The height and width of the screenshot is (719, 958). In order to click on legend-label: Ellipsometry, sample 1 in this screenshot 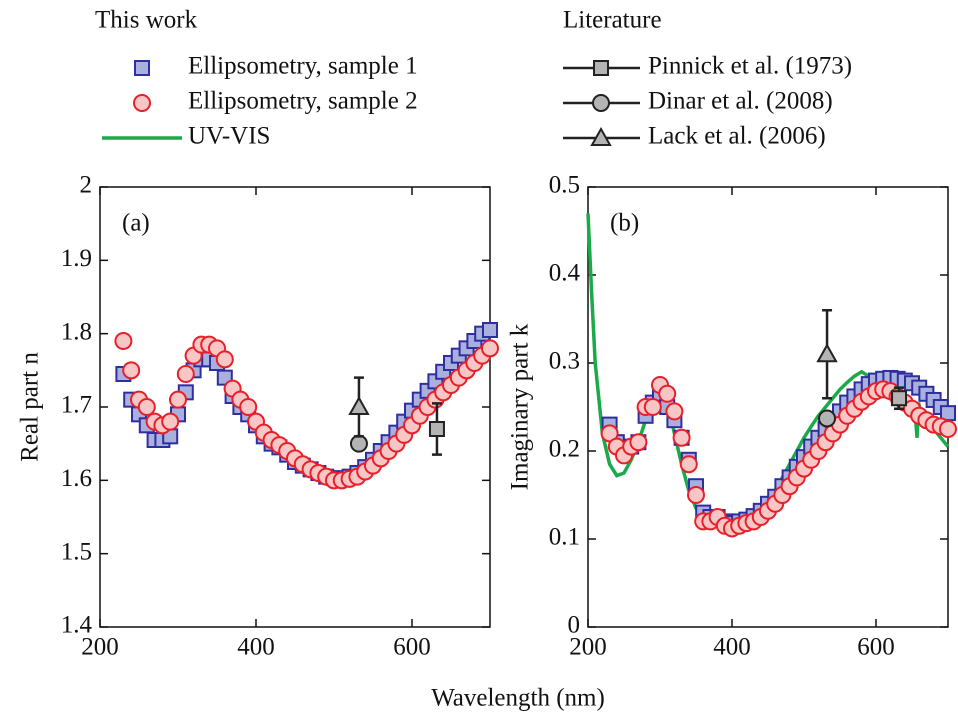, I will do `click(303, 66)`.